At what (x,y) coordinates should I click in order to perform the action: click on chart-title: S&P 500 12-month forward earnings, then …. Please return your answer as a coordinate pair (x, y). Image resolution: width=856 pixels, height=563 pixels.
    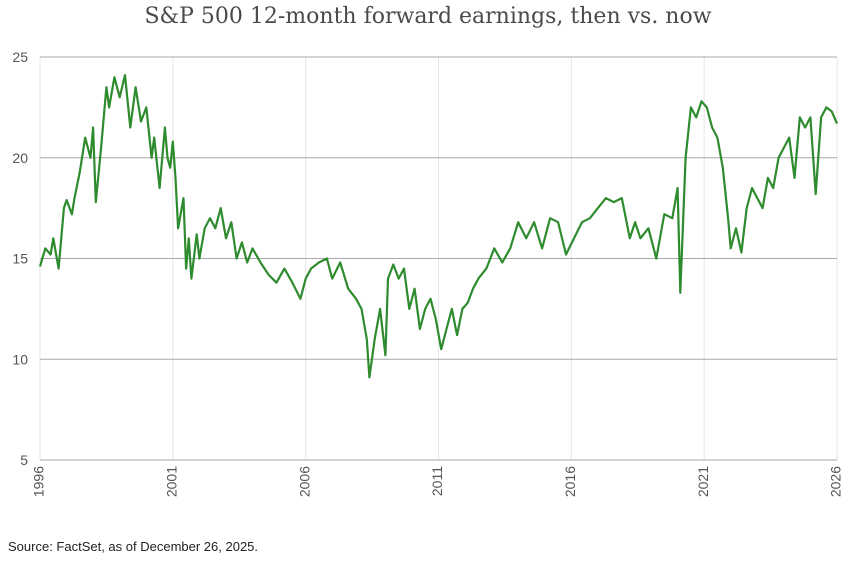
    Looking at the image, I should click on (428, 16).